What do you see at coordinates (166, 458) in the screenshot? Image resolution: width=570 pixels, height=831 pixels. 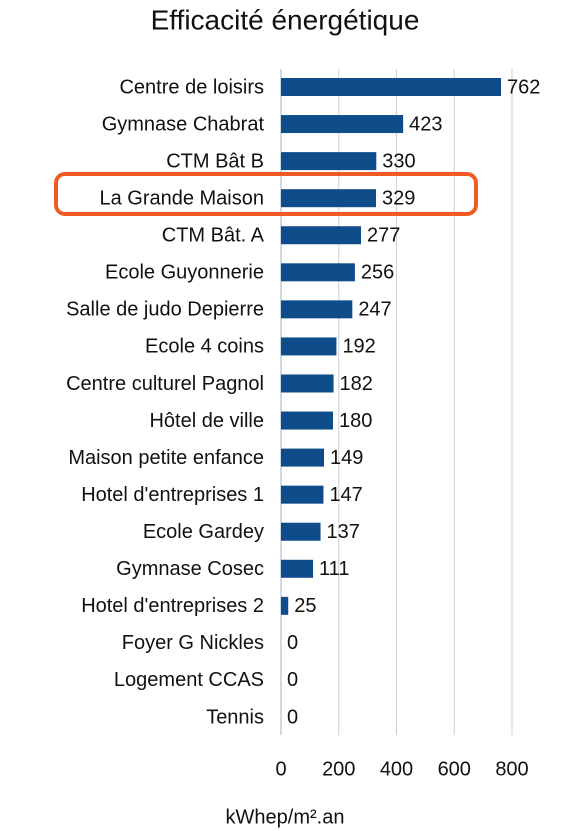 I see `y-tick-label: Maison petite enfance` at bounding box center [166, 458].